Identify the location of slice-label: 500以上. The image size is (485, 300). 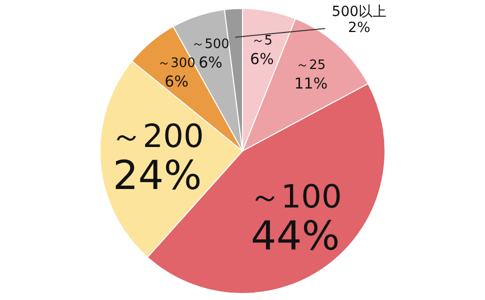
(359, 12).